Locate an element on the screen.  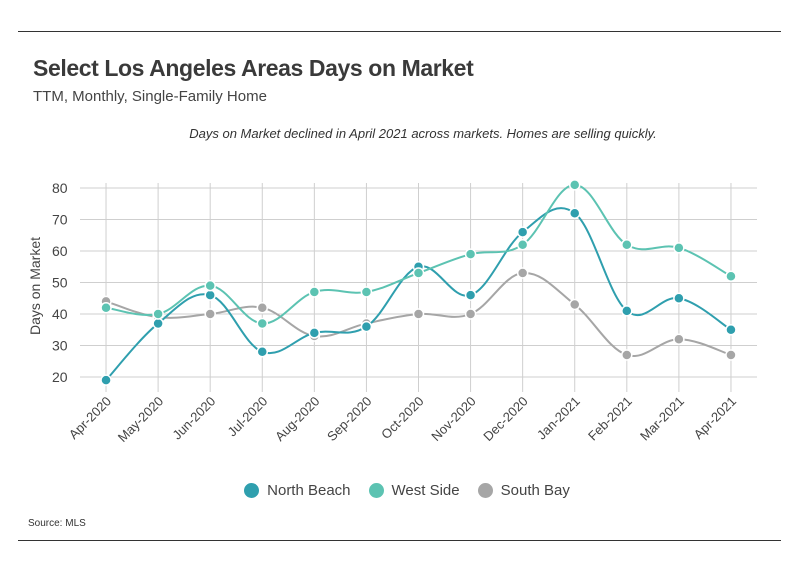
y-tick-label: 40 is located at coordinates (60, 314).